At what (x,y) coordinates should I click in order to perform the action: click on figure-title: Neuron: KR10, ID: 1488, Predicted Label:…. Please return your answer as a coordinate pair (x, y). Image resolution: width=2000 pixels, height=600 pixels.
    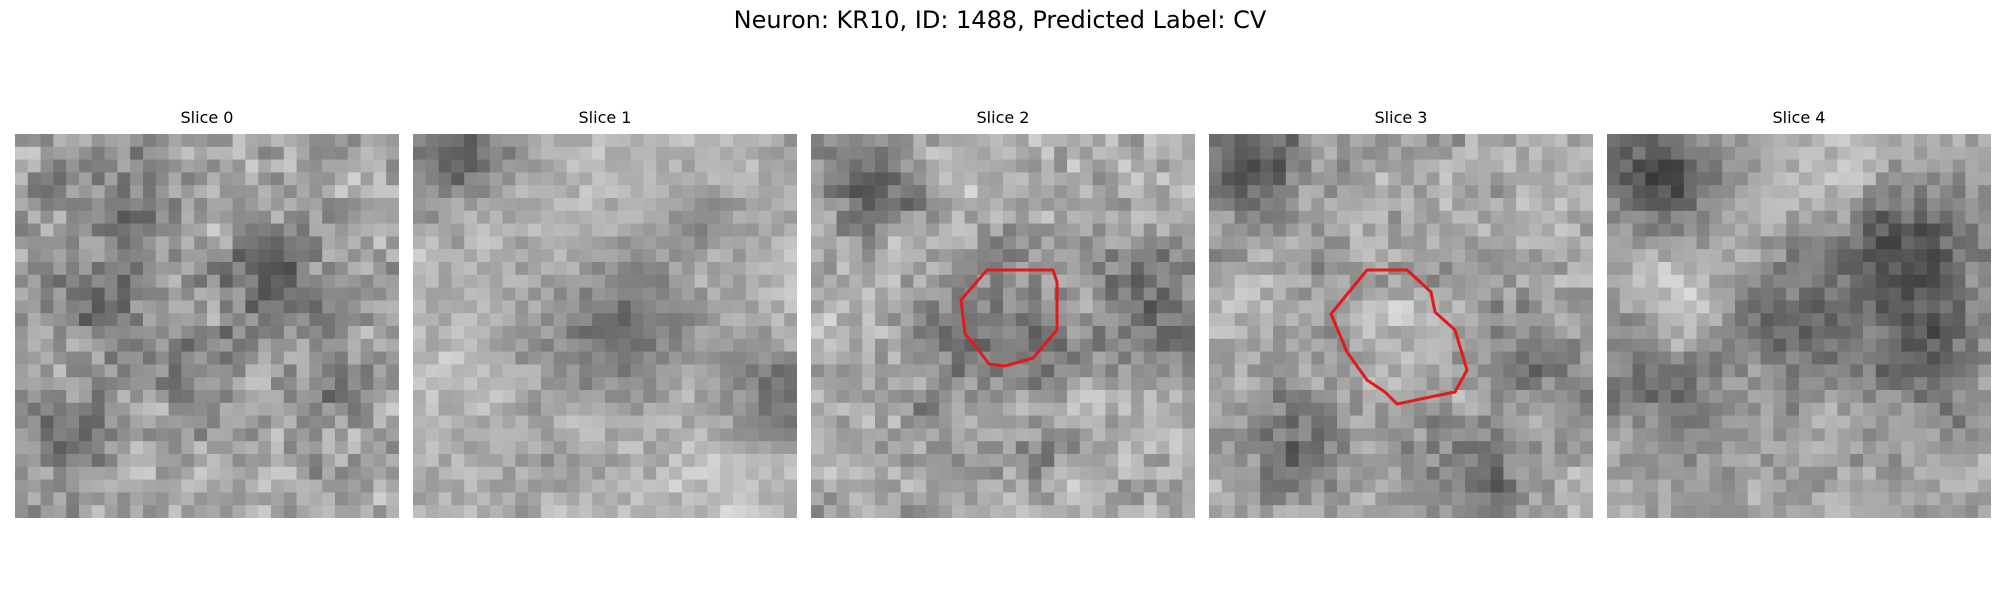
    Looking at the image, I should click on (1000, 20).